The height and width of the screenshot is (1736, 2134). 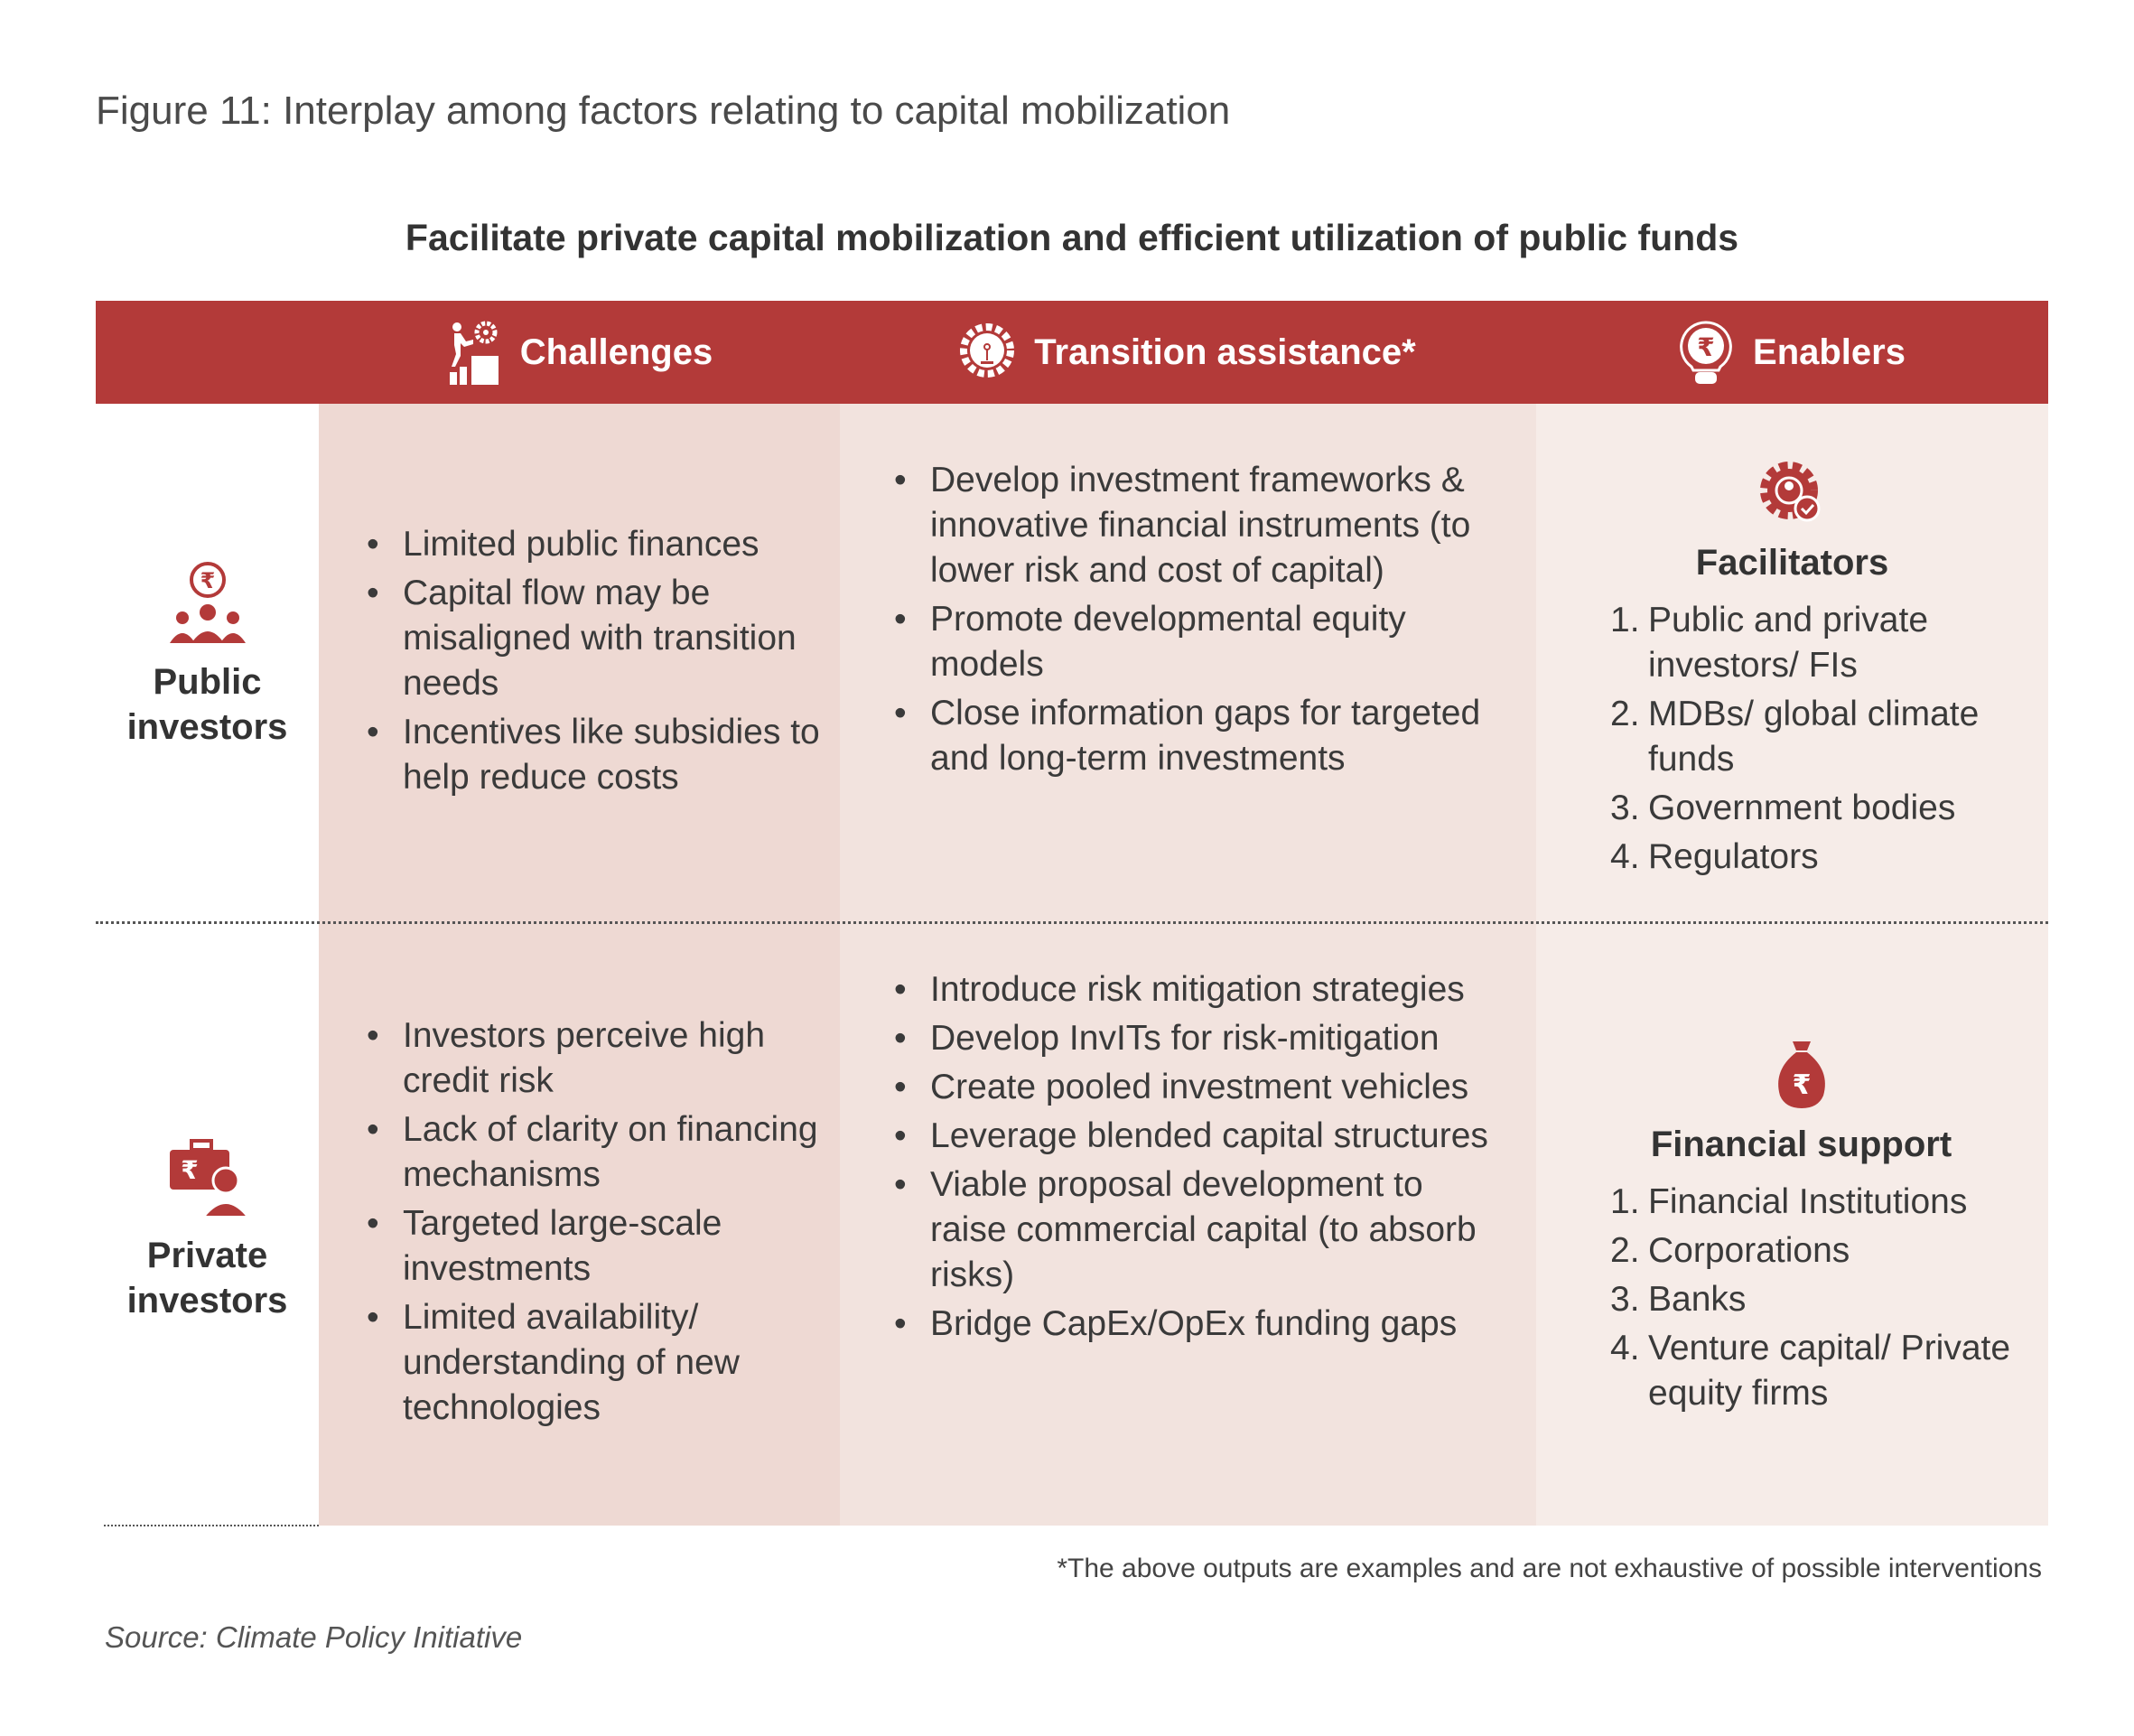 What do you see at coordinates (207, 682) in the screenshot?
I see `row-label-line1: Public` at bounding box center [207, 682].